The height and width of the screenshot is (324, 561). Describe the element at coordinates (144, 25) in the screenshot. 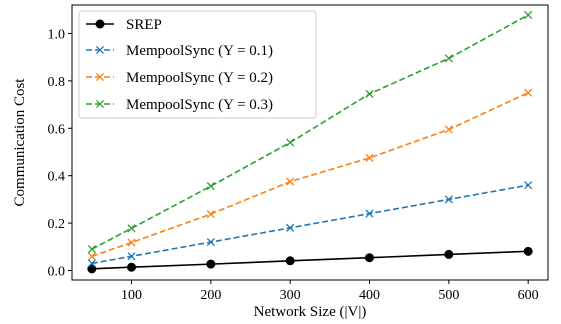

I see `legend-label: SREP` at that location.